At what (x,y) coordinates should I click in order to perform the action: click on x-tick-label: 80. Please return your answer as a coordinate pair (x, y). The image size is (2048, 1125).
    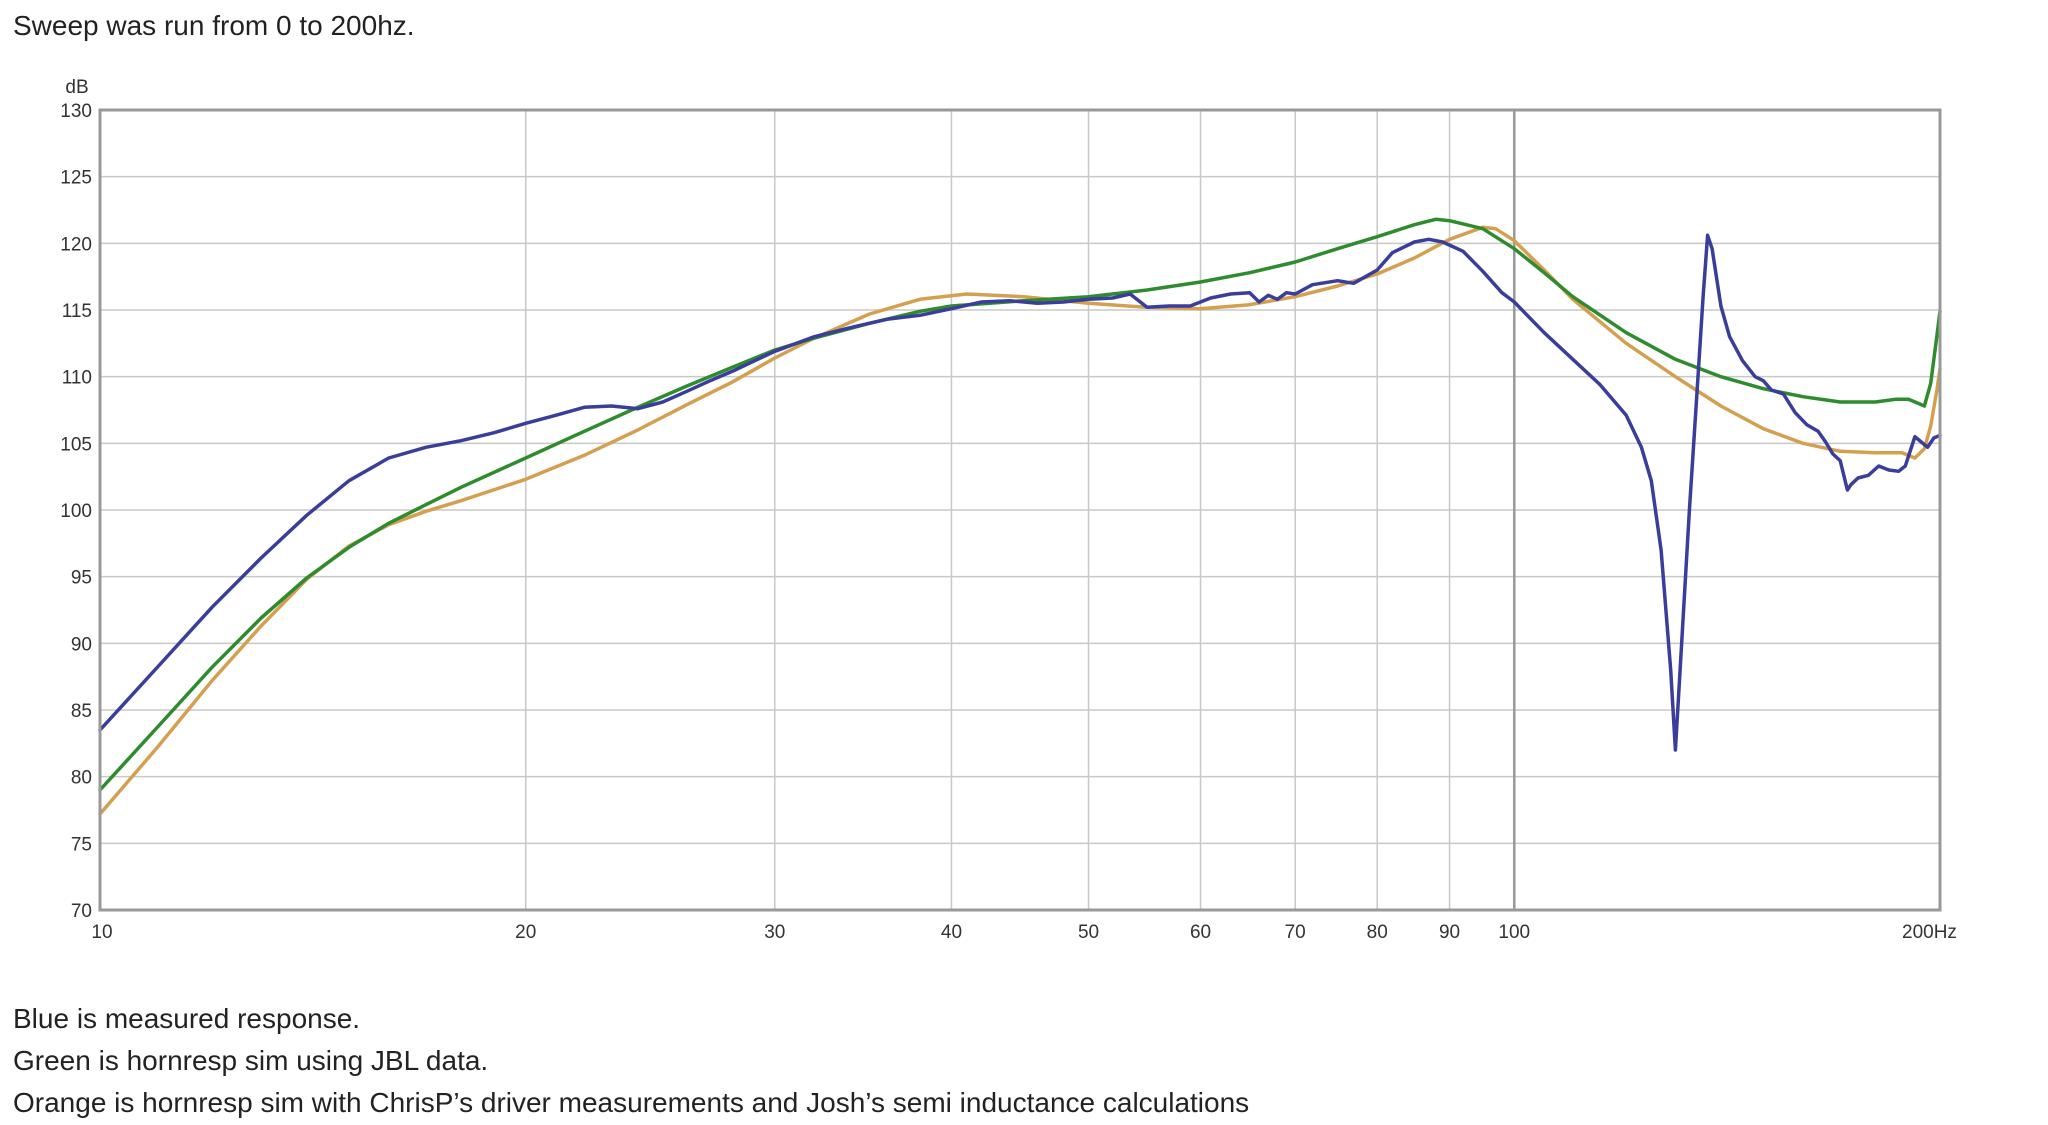
    Looking at the image, I should click on (1377, 932).